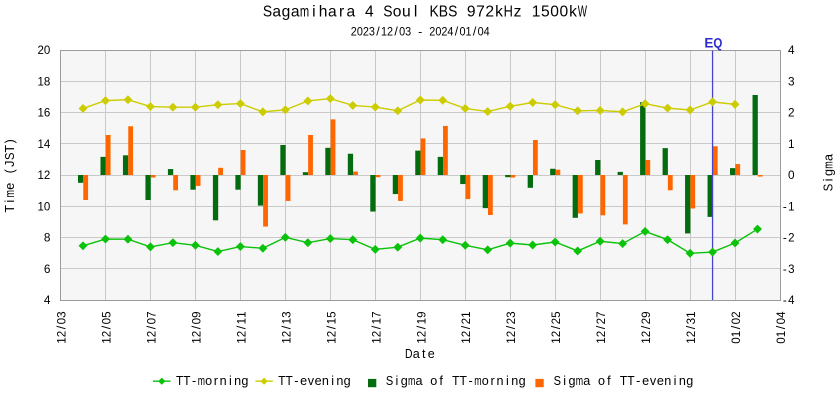  Describe the element at coordinates (47, 238) in the screenshot. I see `svg-text: 8` at that location.